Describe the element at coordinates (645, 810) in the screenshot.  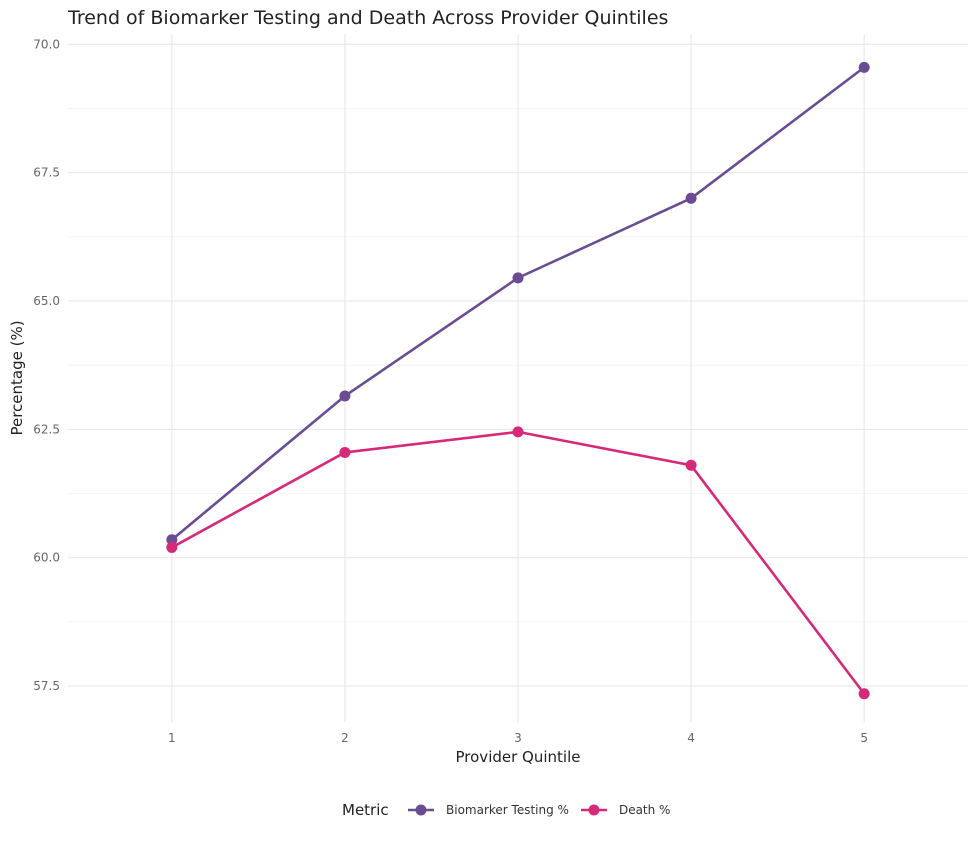
I see `legend-label: Death %` at that location.